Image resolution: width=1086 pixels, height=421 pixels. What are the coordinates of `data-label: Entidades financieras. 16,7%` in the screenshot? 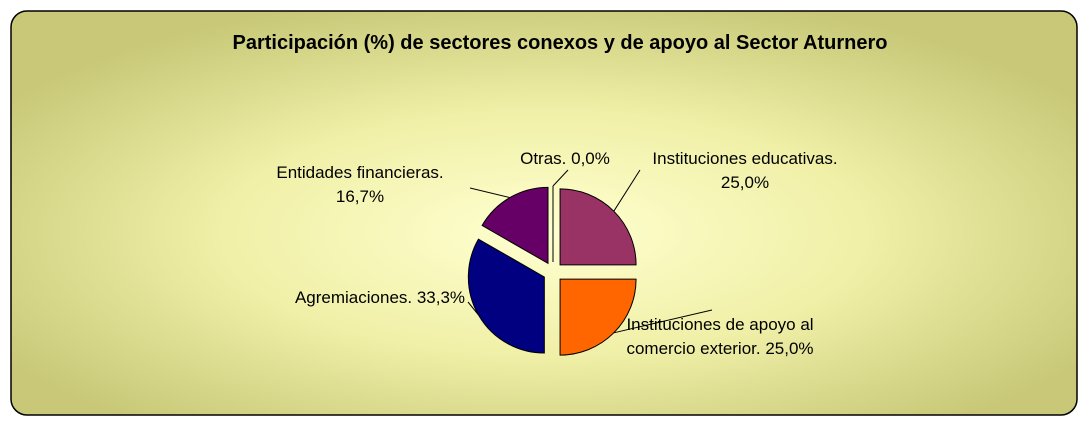 It's located at (360, 184).